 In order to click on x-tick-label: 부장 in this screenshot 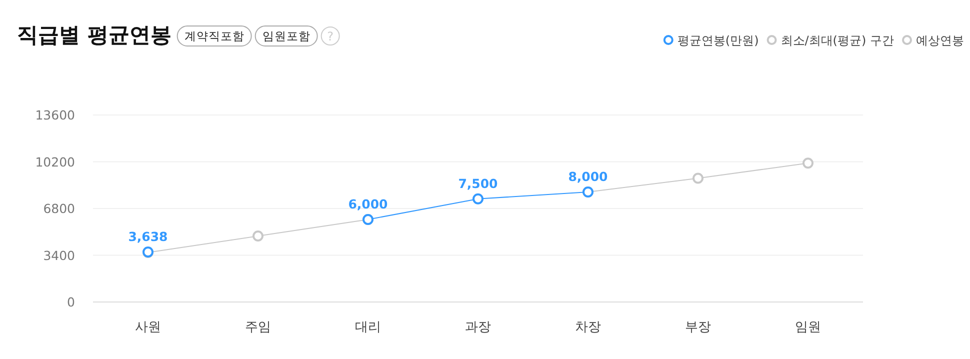, I will do `click(698, 327)`.